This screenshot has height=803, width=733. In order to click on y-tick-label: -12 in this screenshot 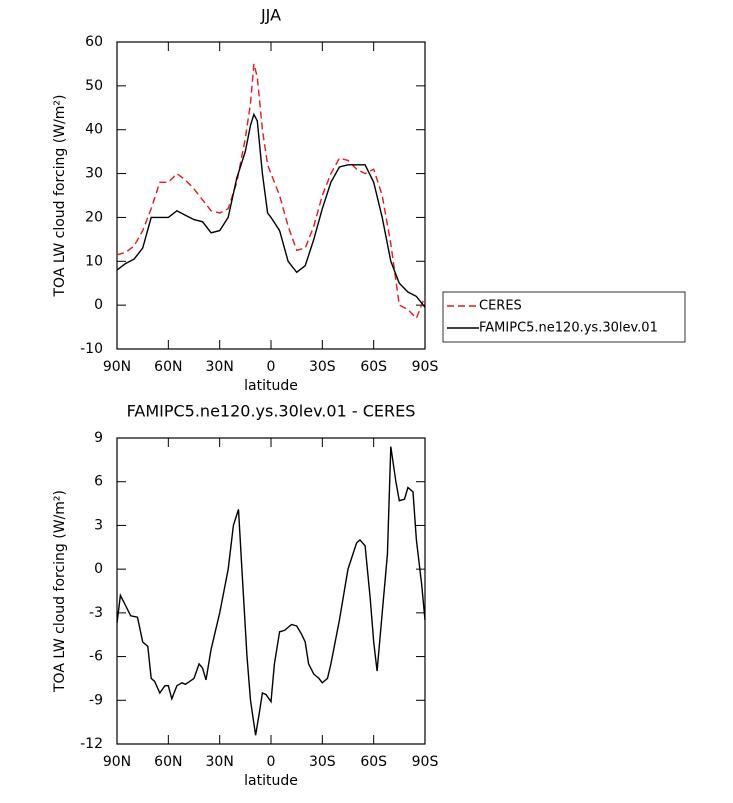, I will do `click(91, 744)`.